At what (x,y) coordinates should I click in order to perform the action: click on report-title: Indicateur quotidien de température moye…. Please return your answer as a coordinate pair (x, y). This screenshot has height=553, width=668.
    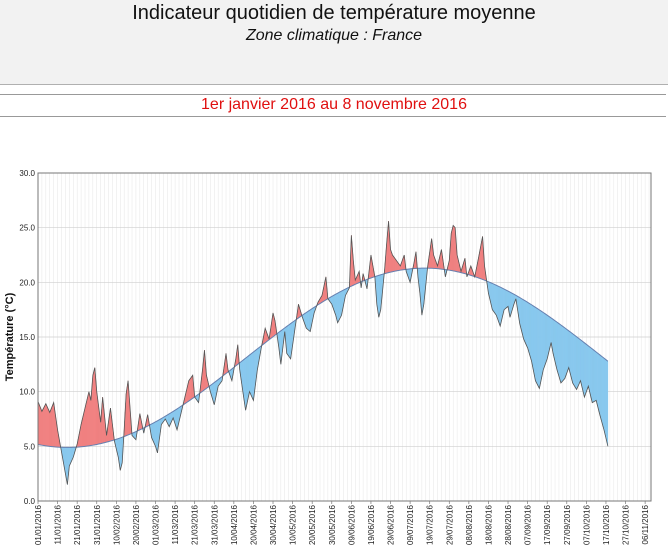
    Looking at the image, I should click on (334, 13).